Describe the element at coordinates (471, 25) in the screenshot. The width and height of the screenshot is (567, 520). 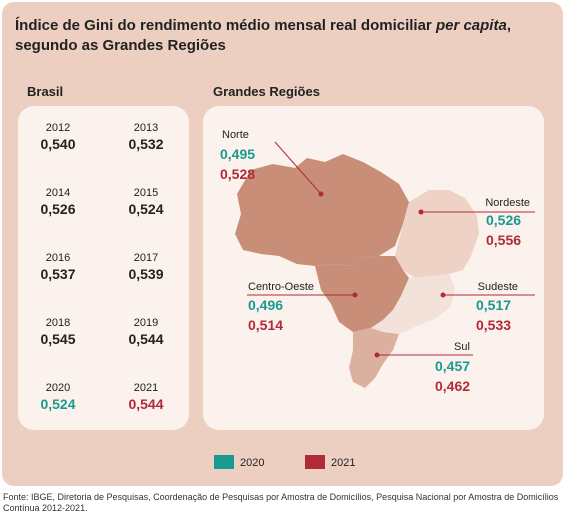
I see `title-italic: per capita` at that location.